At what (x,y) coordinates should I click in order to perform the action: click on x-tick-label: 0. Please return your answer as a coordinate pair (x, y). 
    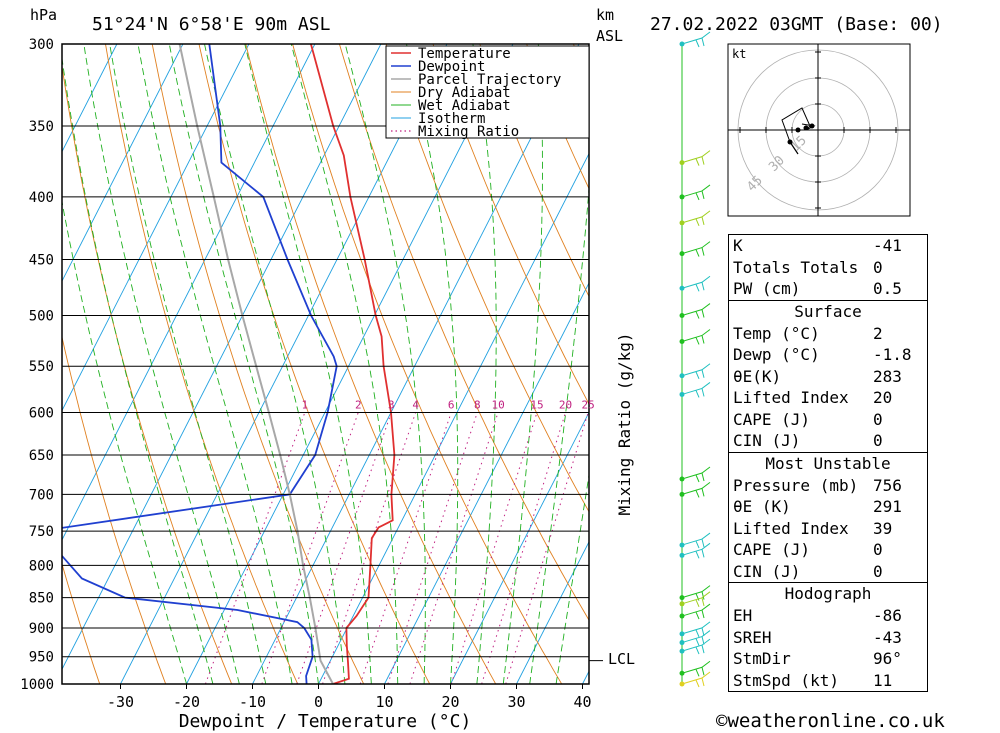
    Looking at the image, I should click on (318, 702).